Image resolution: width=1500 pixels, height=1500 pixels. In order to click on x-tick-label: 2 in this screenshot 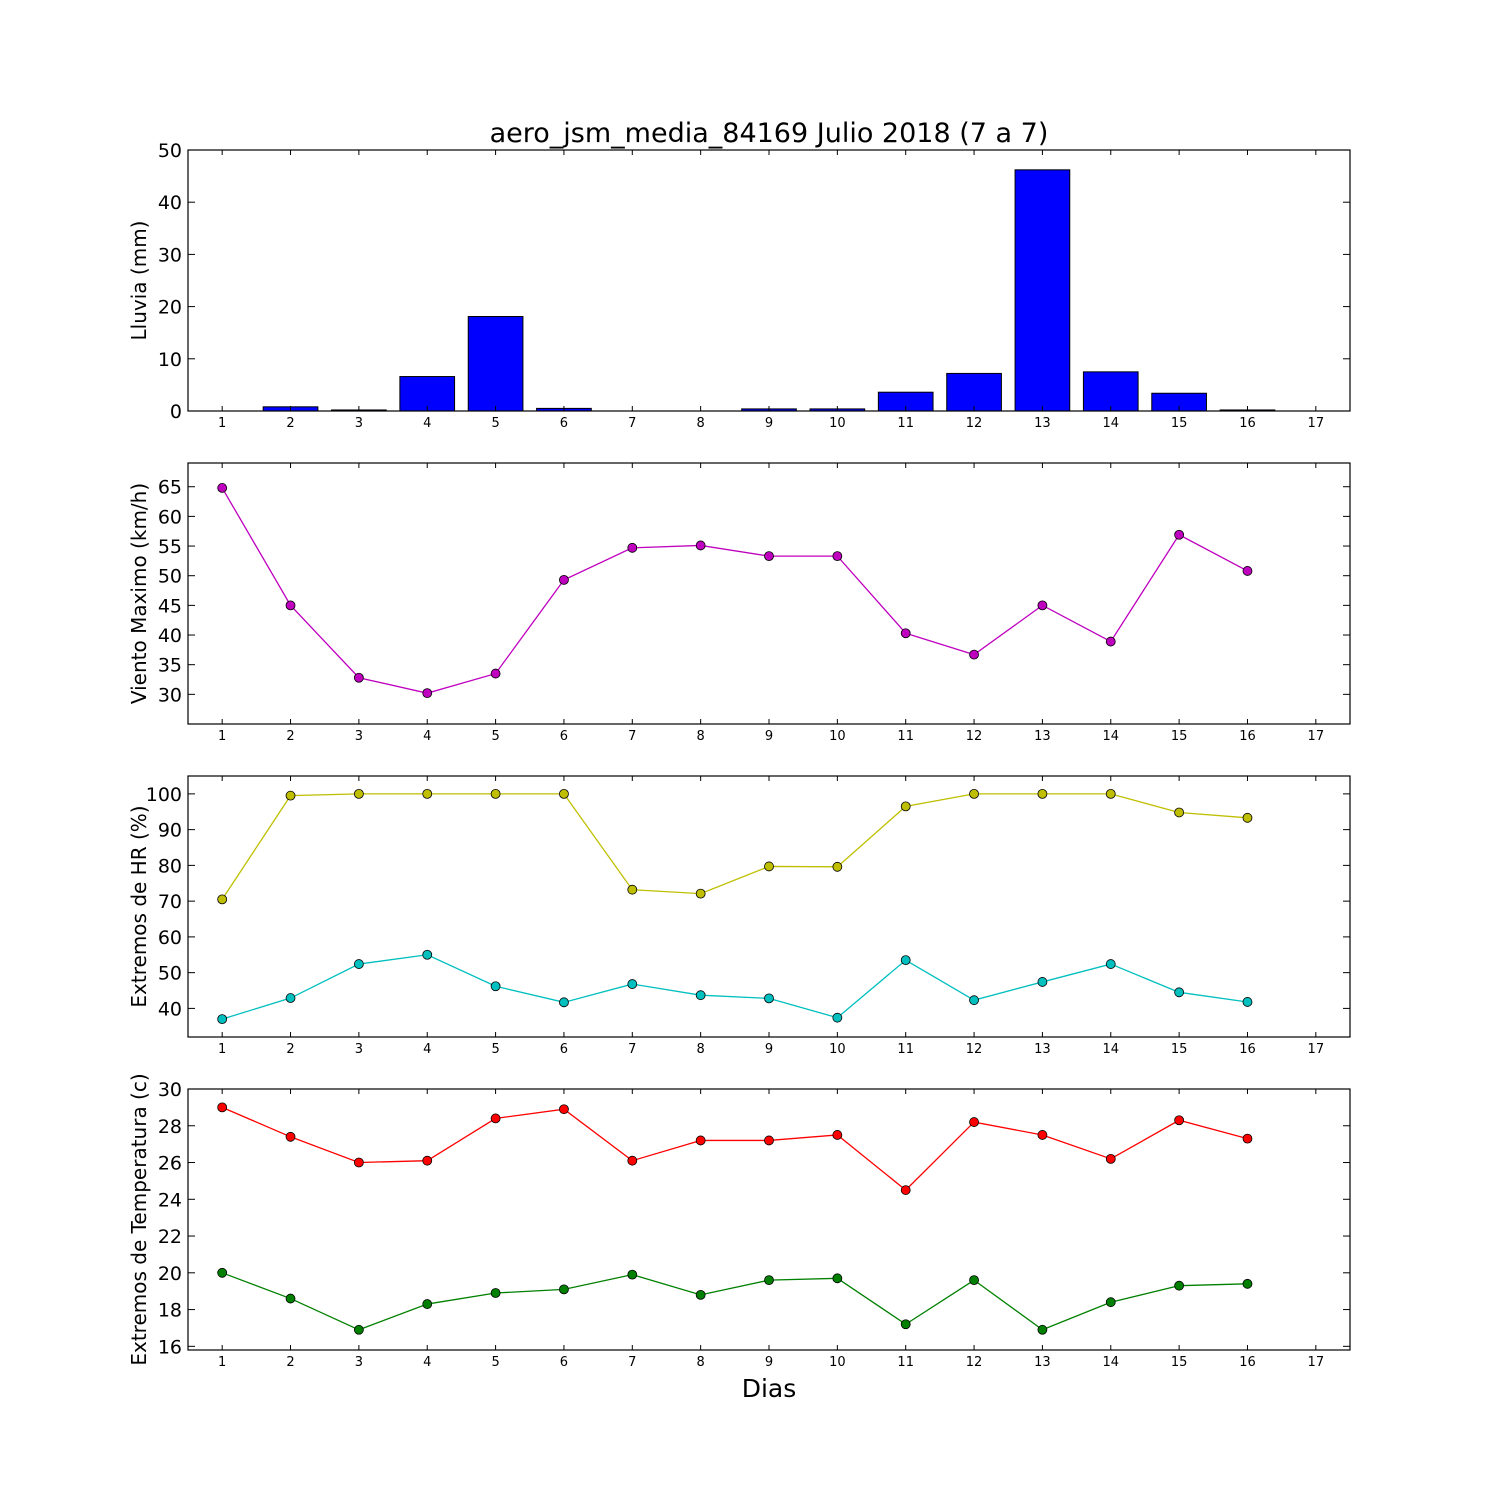, I will do `click(290, 736)`.